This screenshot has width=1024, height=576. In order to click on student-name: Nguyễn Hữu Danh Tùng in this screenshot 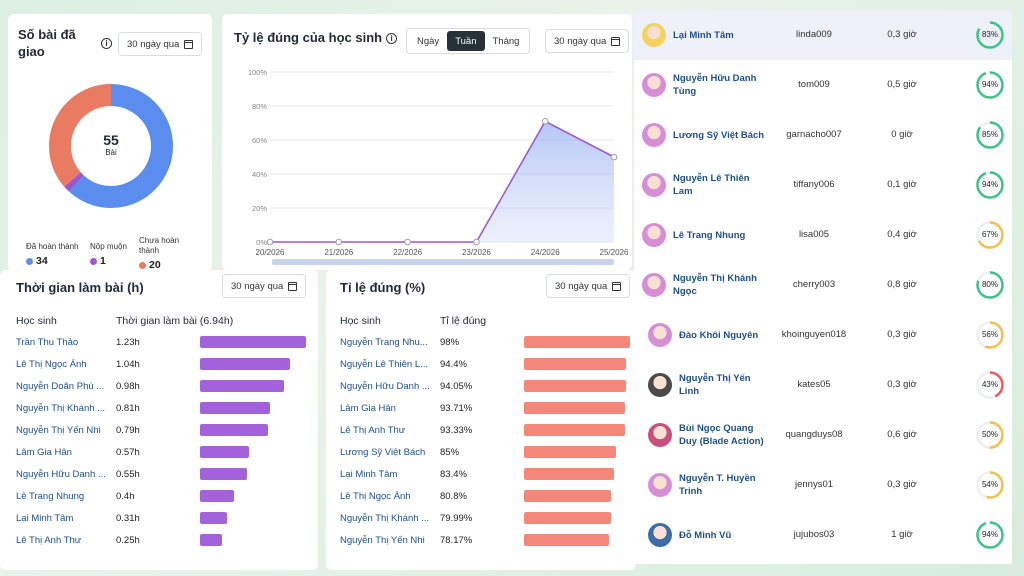, I will do `click(715, 85)`.